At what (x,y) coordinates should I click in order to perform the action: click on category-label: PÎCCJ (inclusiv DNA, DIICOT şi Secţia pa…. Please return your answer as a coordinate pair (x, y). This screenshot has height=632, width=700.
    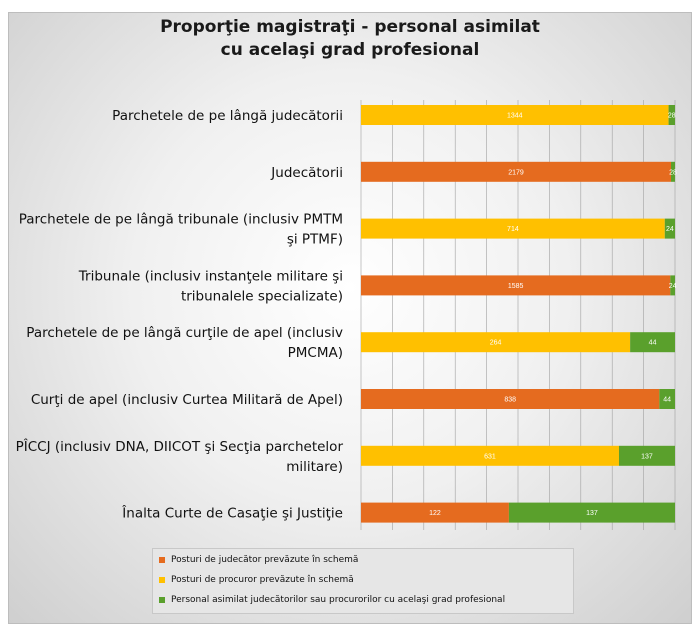
    Looking at the image, I should click on (180, 456).